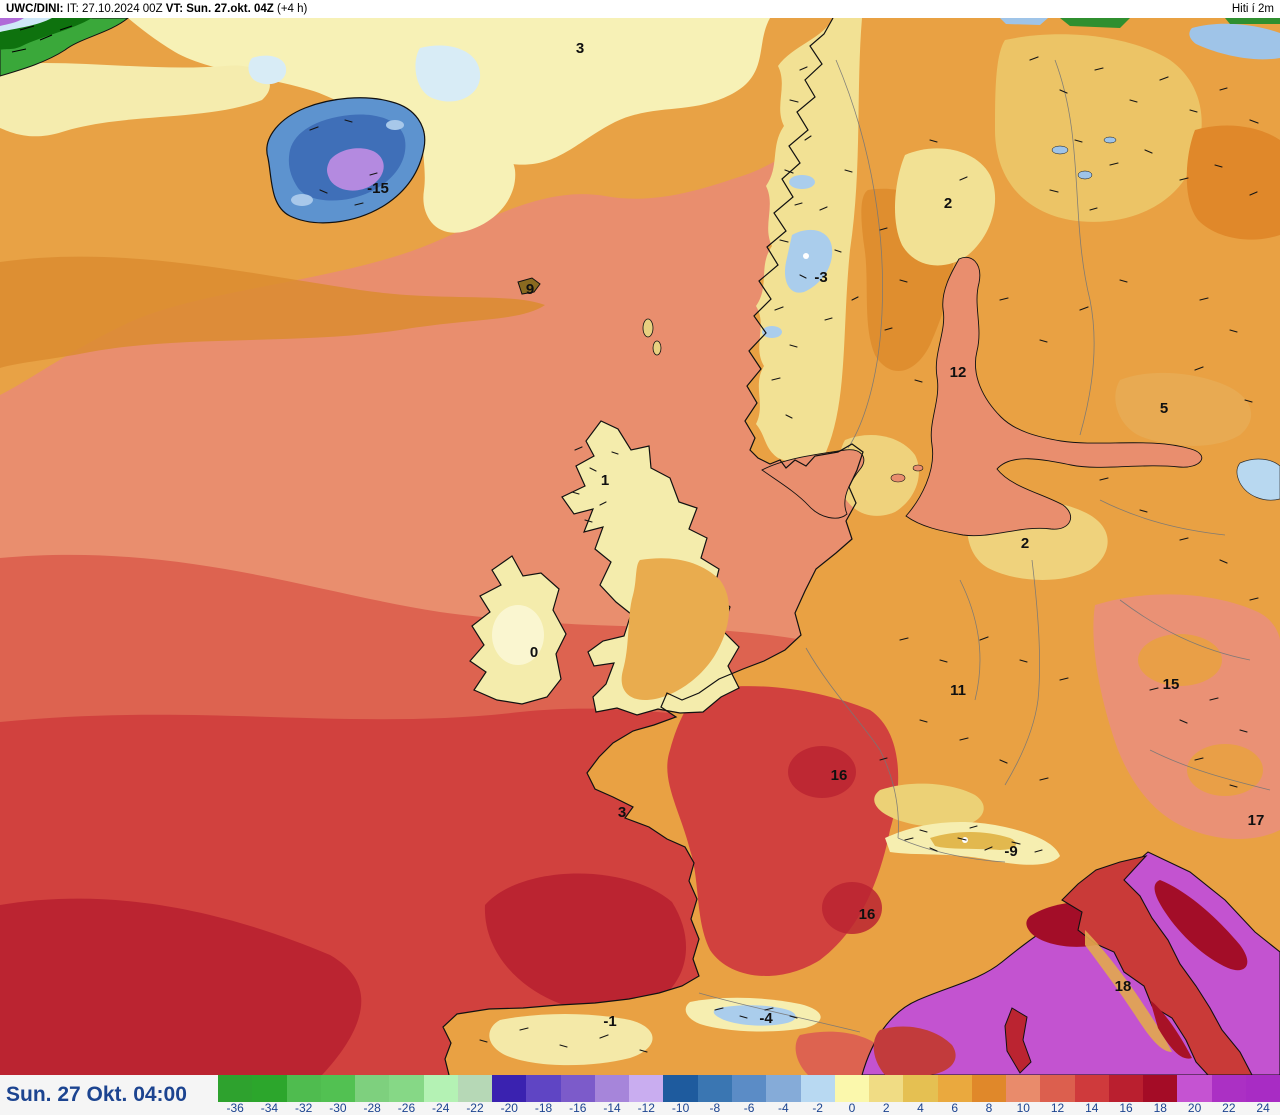  Describe the element at coordinates (346, 160) in the screenshot. I see `iceland` at that location.